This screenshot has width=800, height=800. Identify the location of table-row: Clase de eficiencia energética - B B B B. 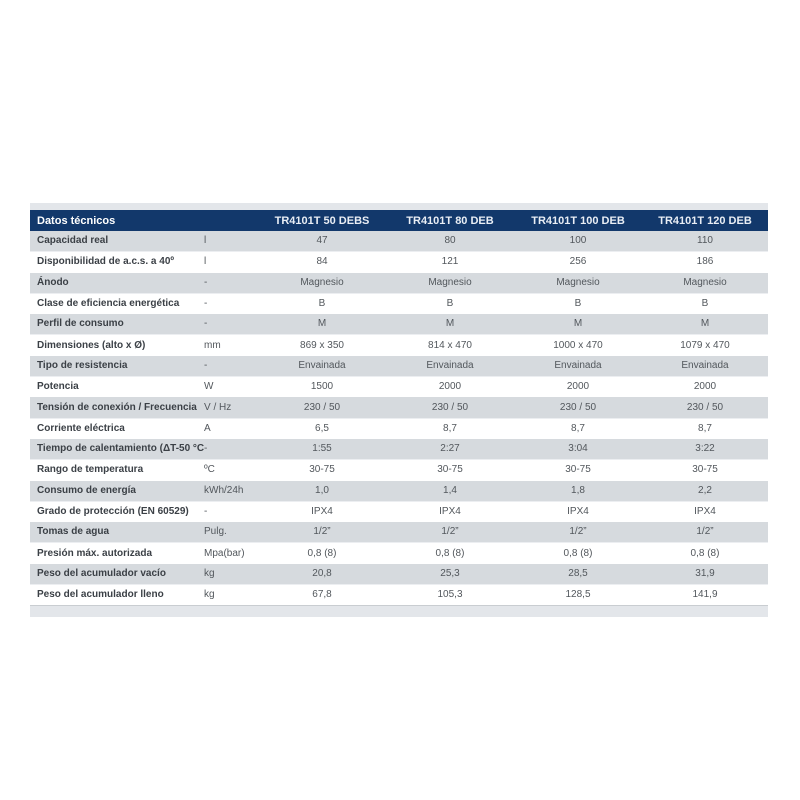
(399, 304).